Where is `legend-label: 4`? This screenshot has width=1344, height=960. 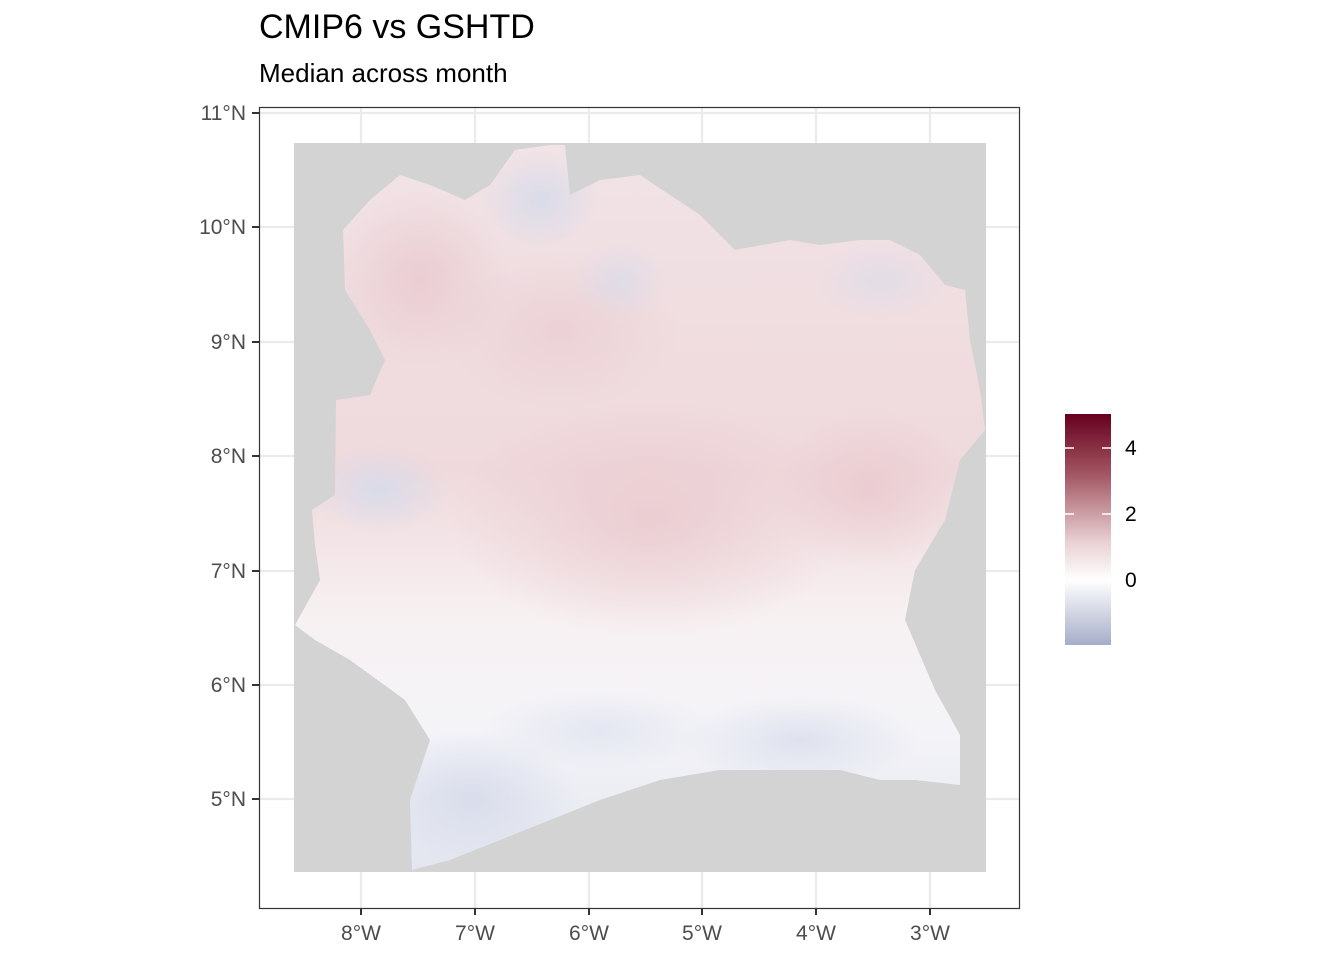
legend-label: 4 is located at coordinates (1131, 448).